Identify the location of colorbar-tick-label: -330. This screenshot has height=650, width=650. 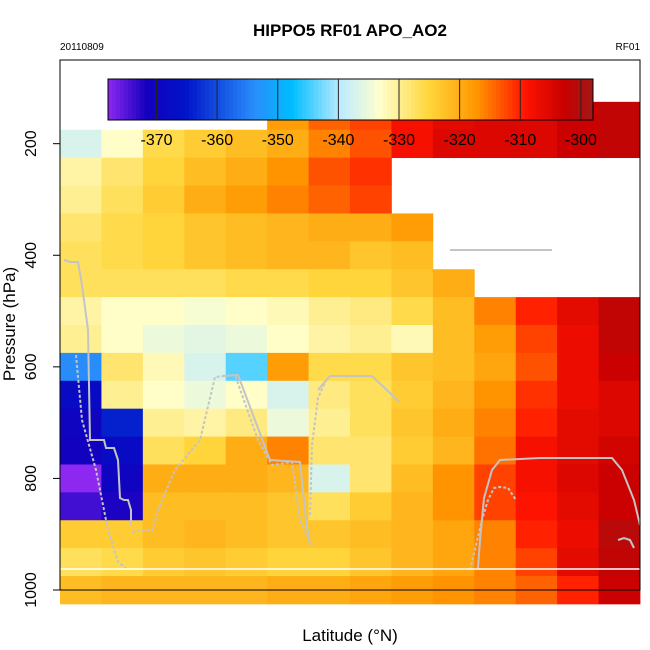
(399, 140).